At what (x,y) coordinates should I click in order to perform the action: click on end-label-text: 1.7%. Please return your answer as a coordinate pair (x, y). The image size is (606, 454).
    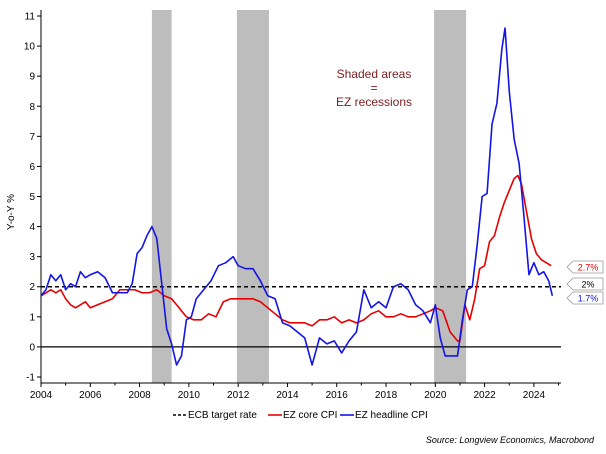
    Looking at the image, I should click on (588, 298).